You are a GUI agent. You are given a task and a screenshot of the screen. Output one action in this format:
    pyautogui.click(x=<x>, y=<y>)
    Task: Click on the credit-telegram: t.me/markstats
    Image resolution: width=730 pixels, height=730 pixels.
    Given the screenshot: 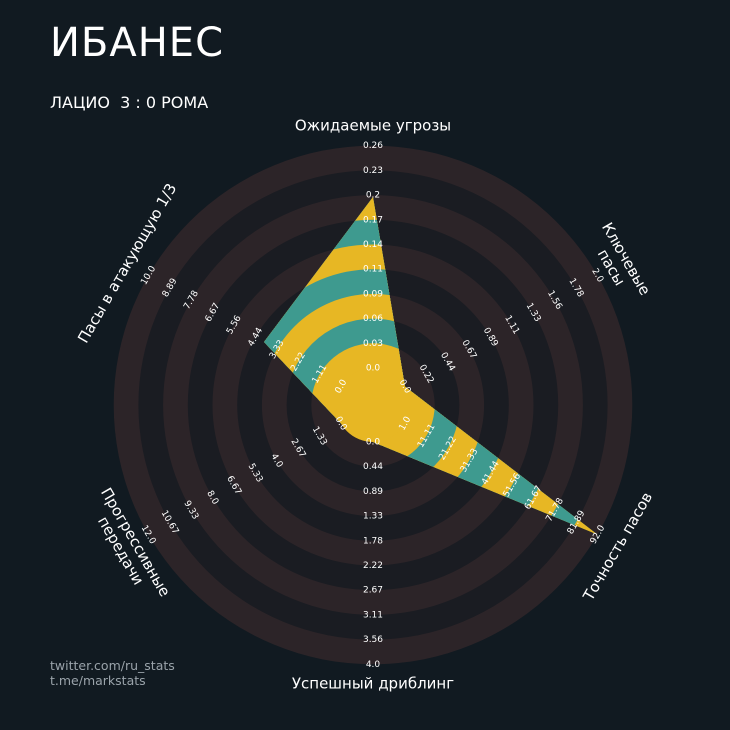 What is the action you would take?
    pyautogui.click(x=98, y=680)
    